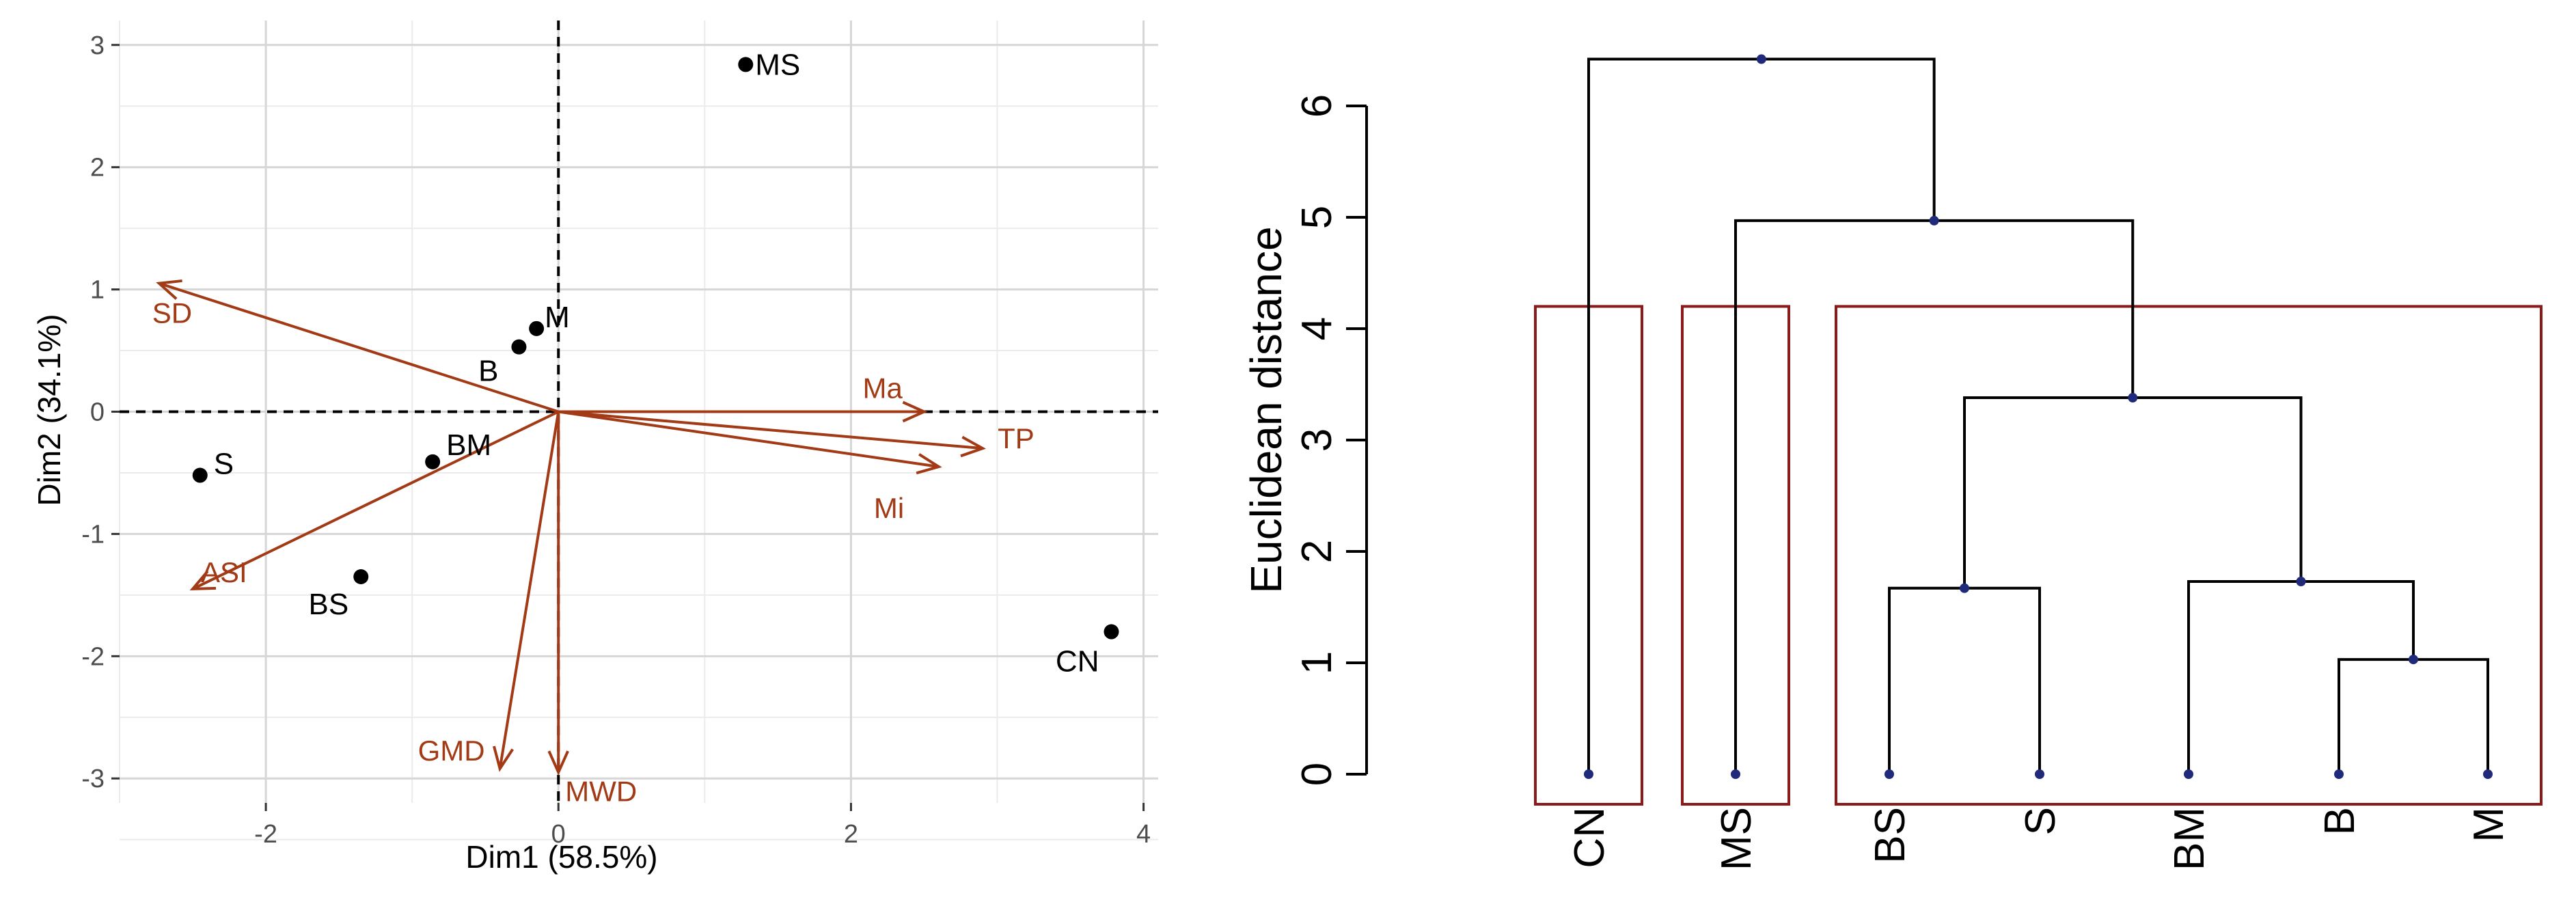 The width and height of the screenshot is (2576, 917). I want to click on vector-label-ma: Ma, so click(882, 389).